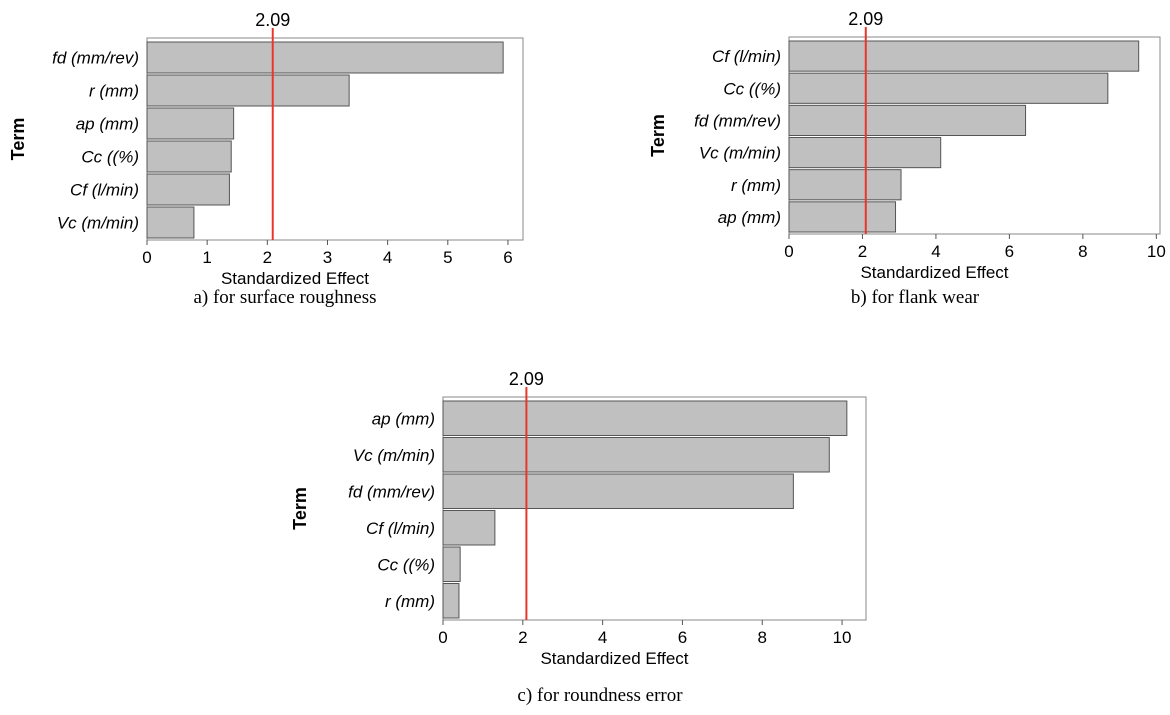 This screenshot has width=1170, height=715. I want to click on panel-caption: b) for flank wear, so click(915, 297).